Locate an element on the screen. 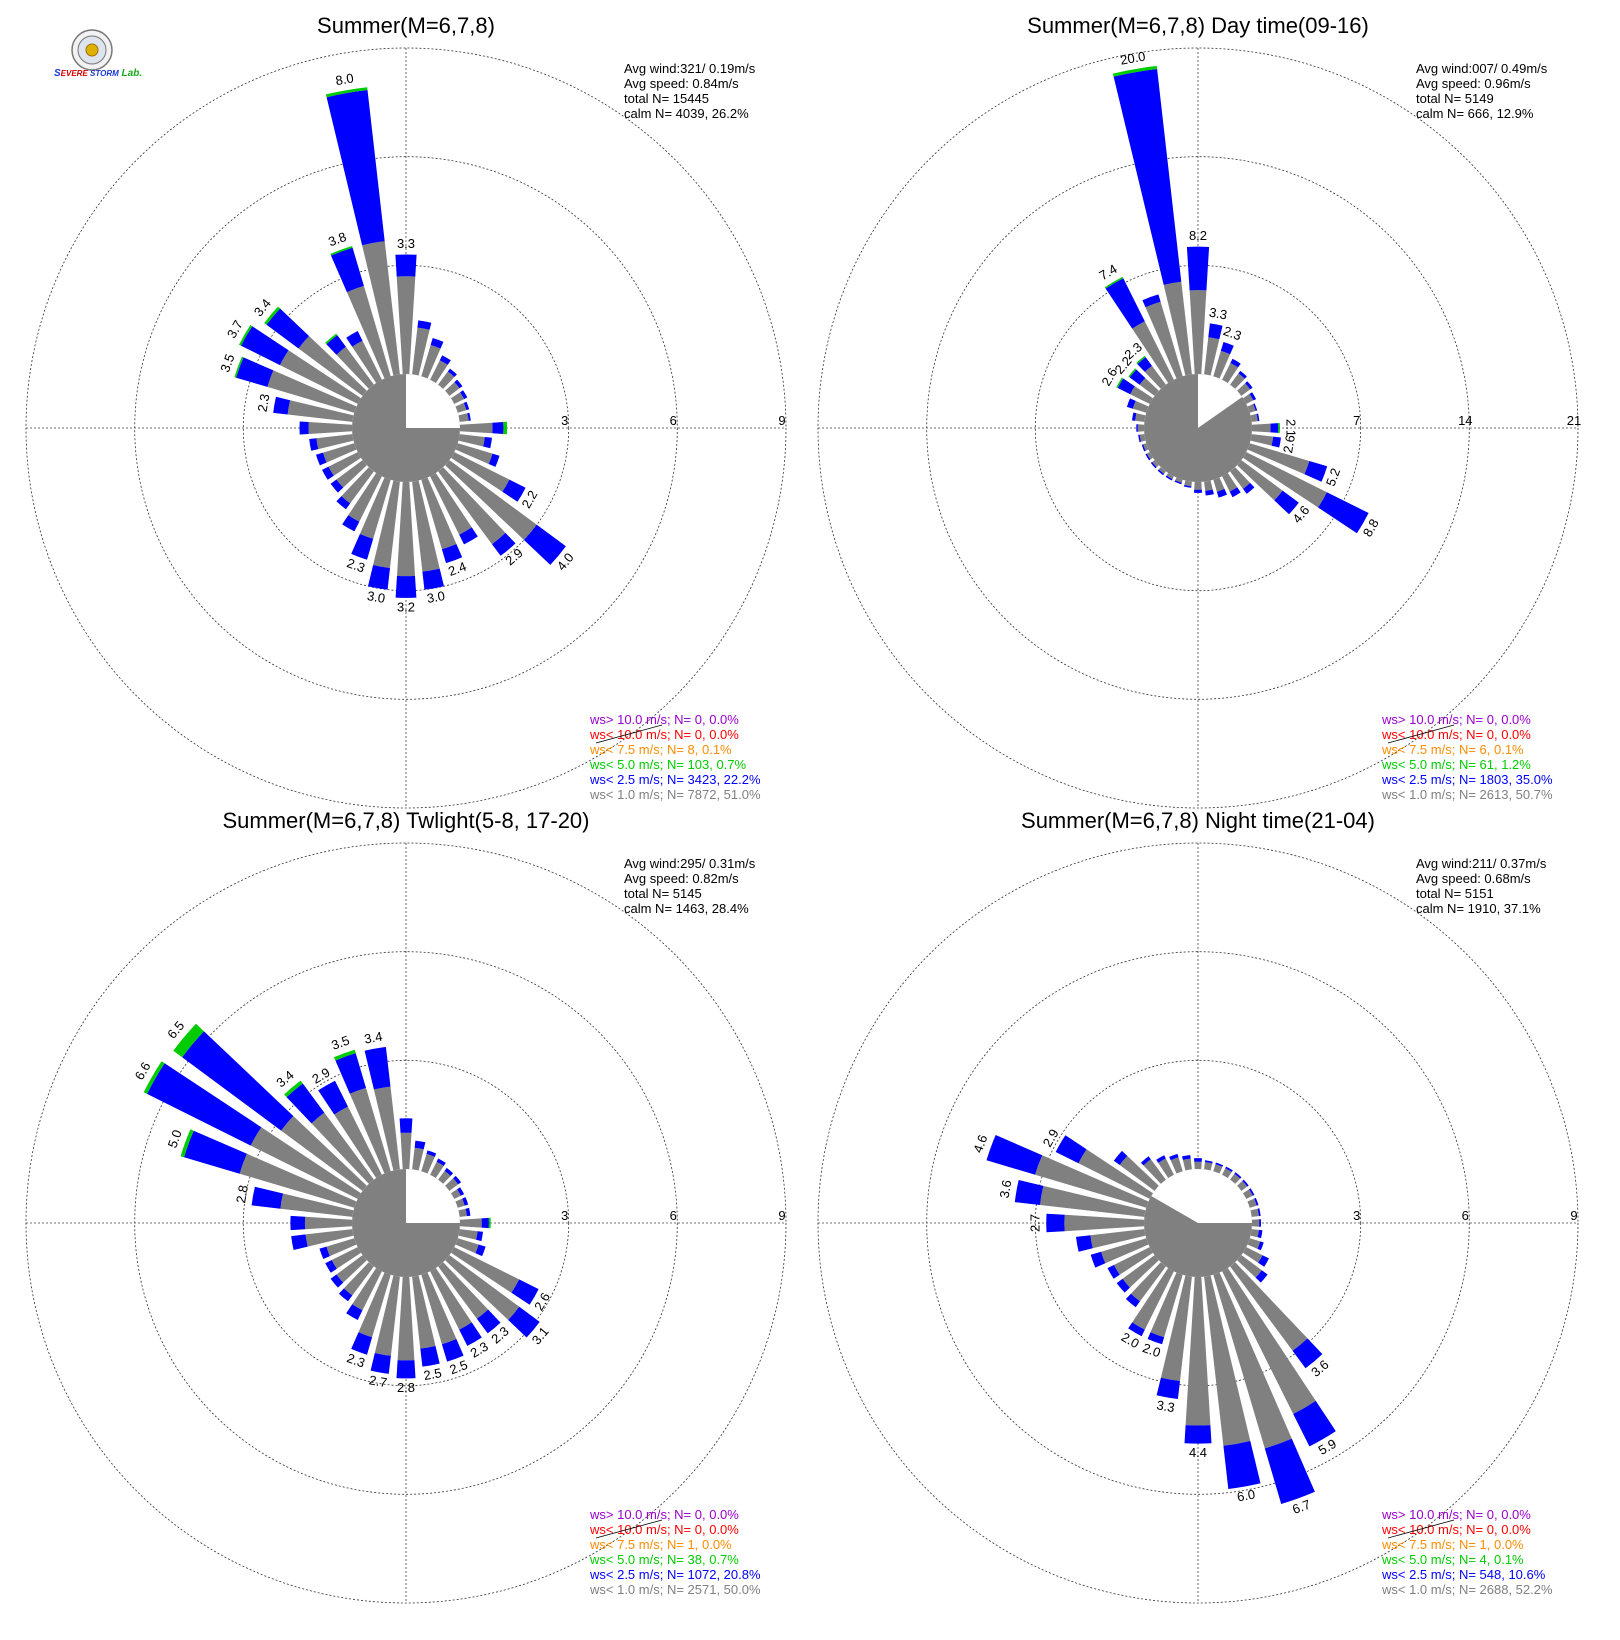 The image size is (1620, 1640). legend-entry: ws< 1.0 m/s; N= 2688, 52.2% is located at coordinates (1467, 1589).